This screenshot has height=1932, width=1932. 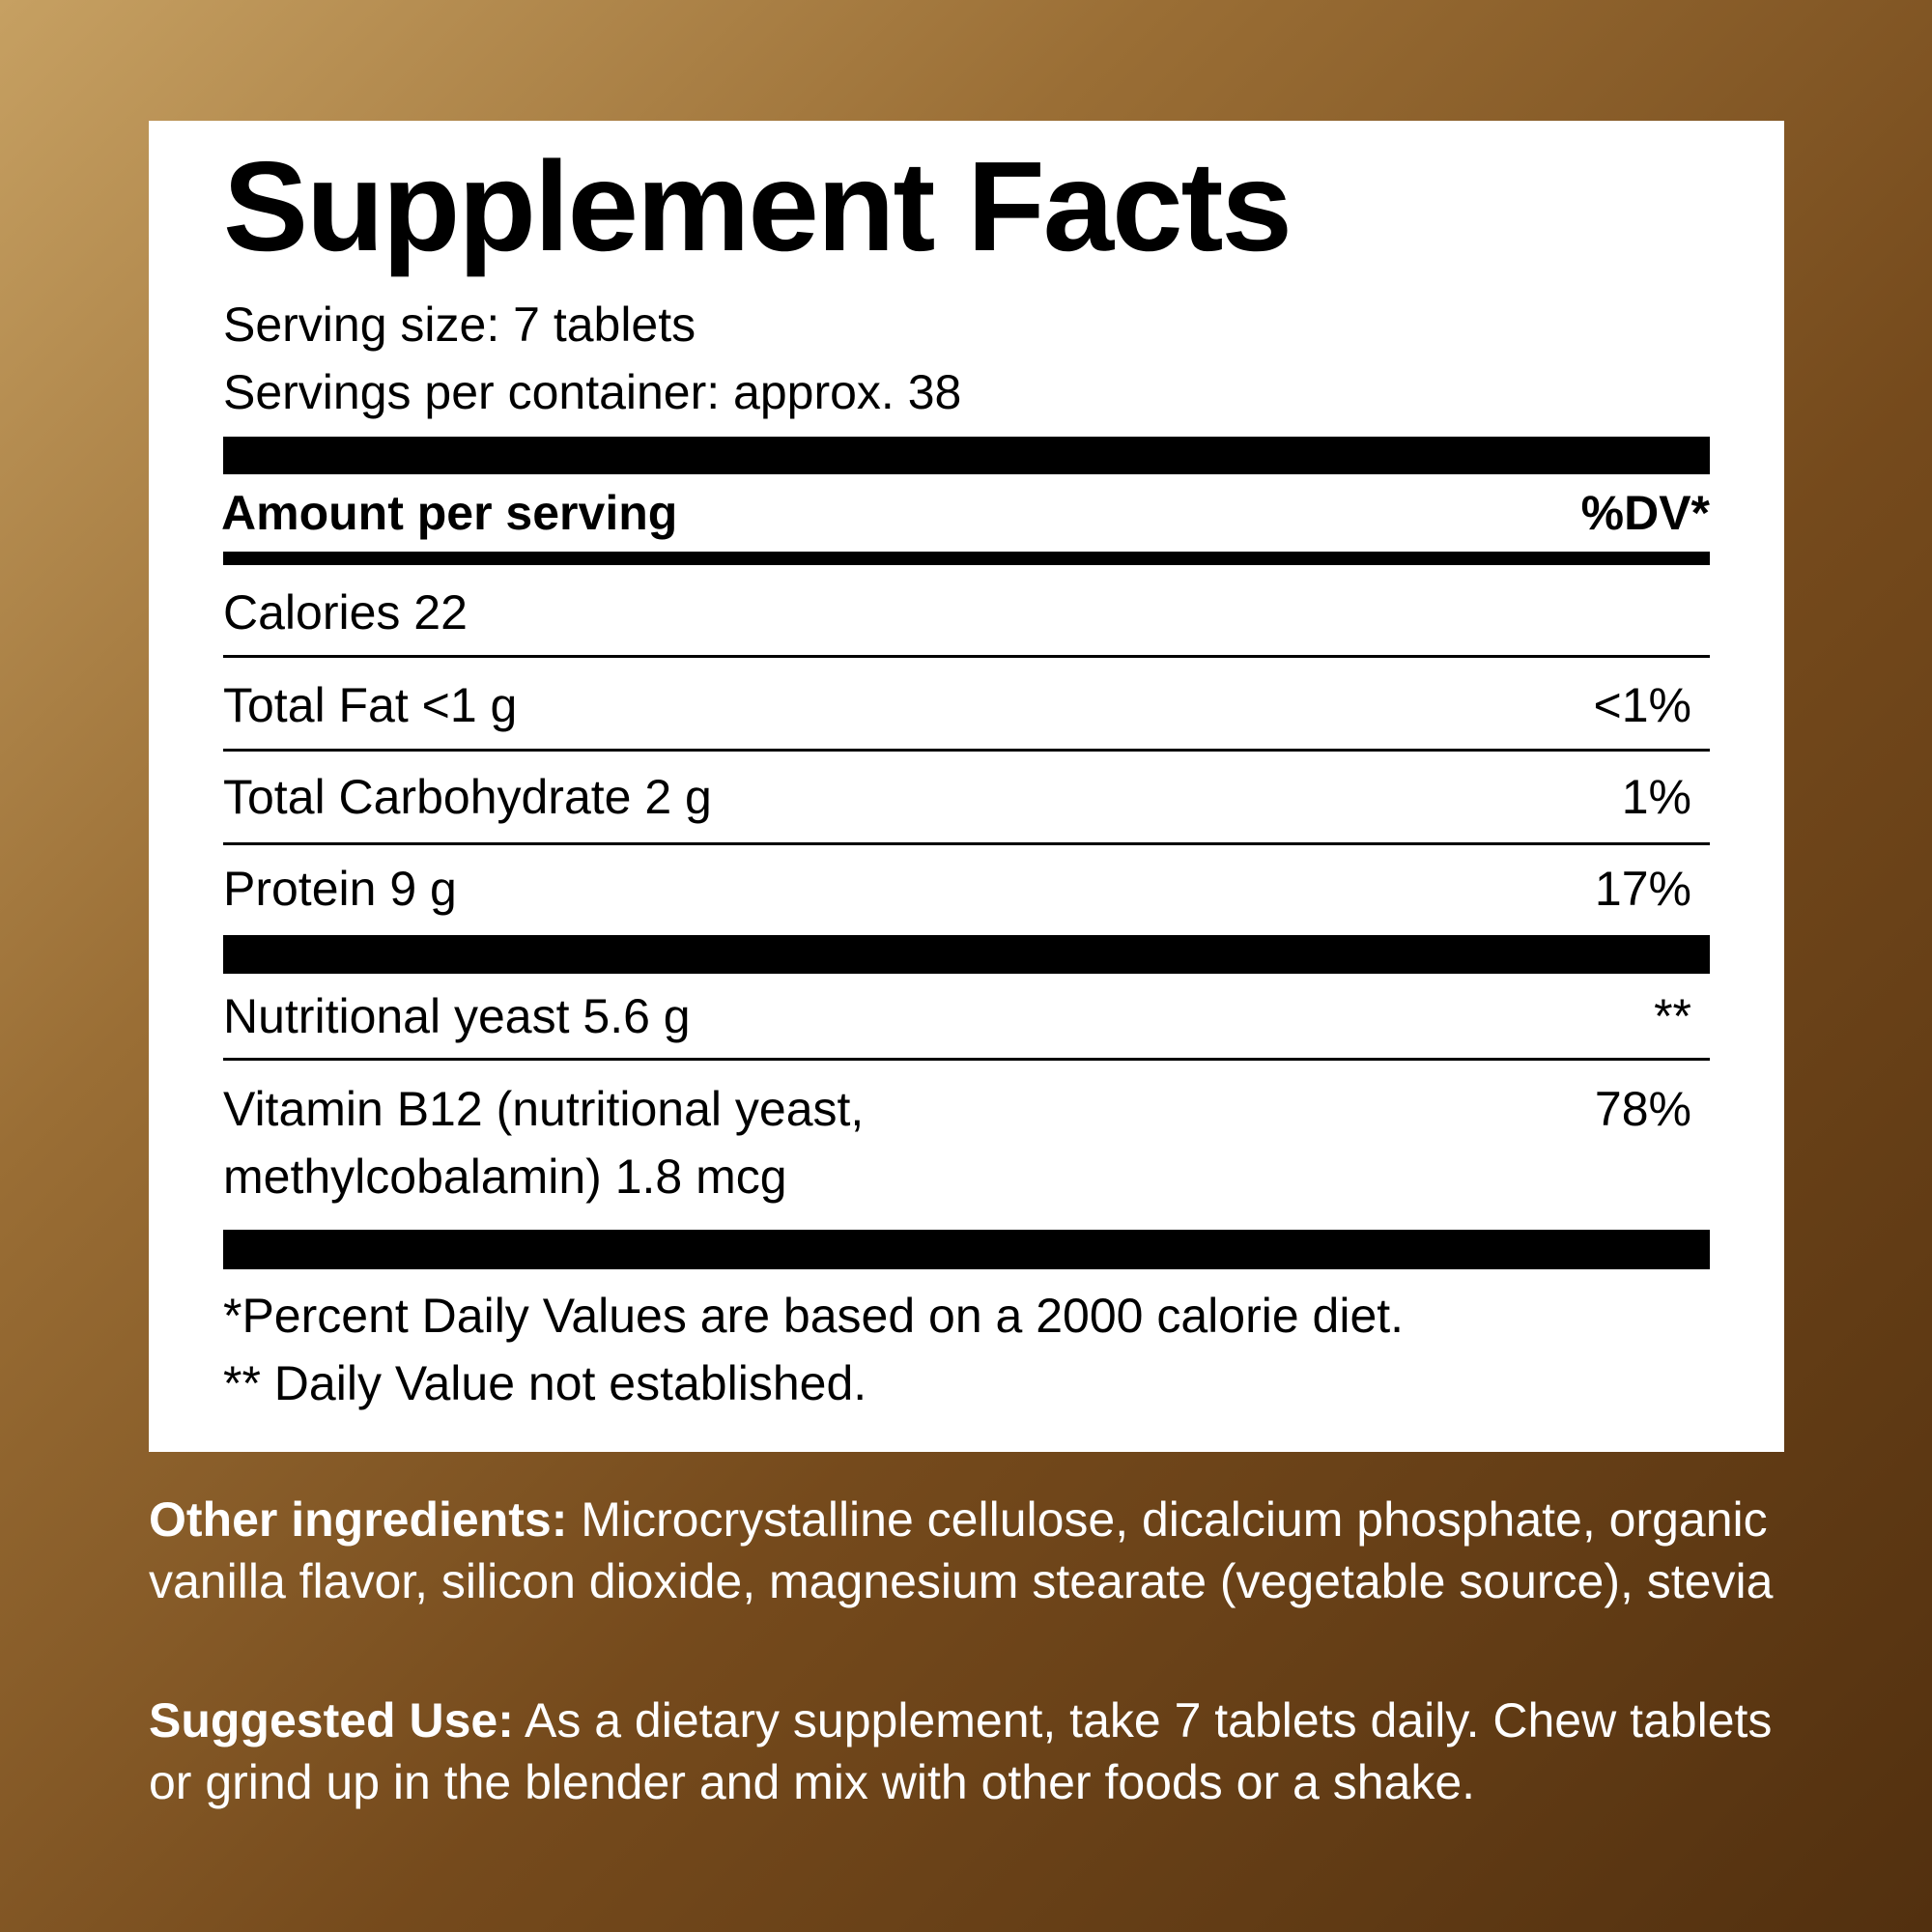 I want to click on amount-per-serving-header: Amount per serving, so click(x=449, y=513).